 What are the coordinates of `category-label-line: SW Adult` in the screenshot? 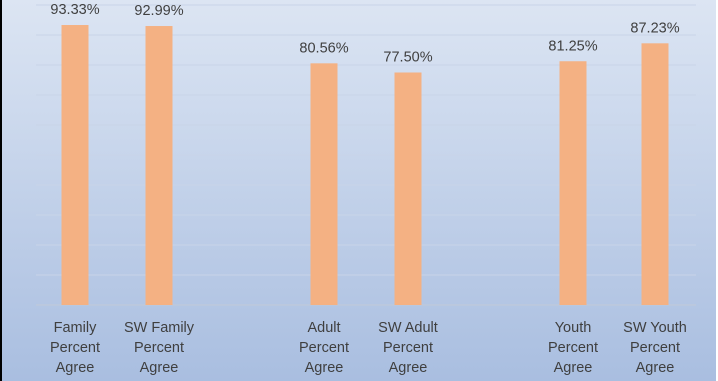 It's located at (408, 328).